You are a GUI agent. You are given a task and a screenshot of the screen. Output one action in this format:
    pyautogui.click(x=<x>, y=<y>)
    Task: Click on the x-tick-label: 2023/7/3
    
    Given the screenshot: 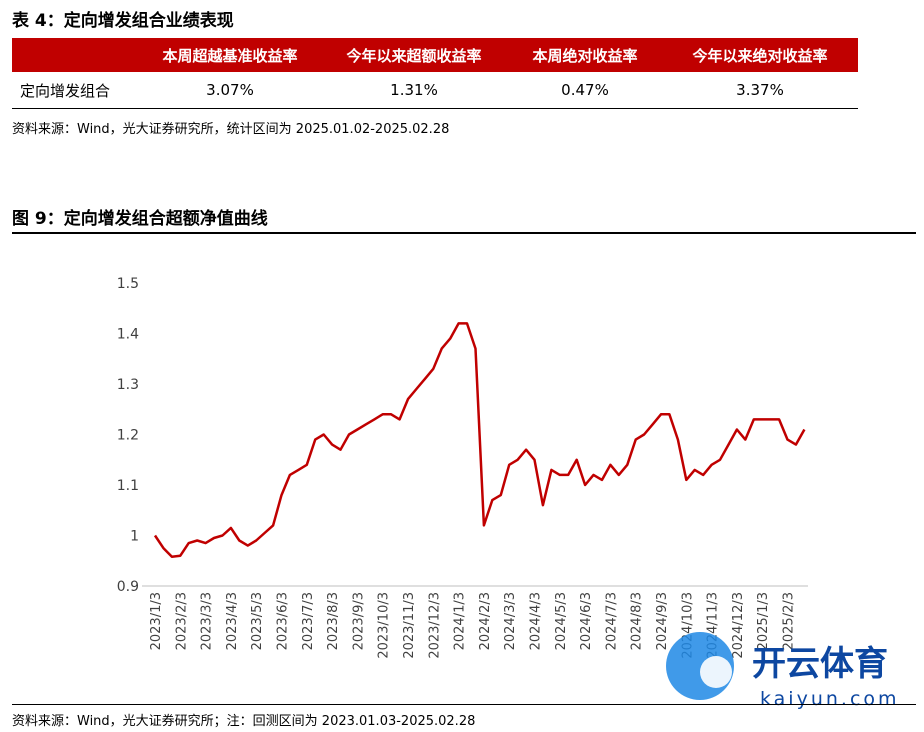 What is the action you would take?
    pyautogui.click(x=308, y=621)
    